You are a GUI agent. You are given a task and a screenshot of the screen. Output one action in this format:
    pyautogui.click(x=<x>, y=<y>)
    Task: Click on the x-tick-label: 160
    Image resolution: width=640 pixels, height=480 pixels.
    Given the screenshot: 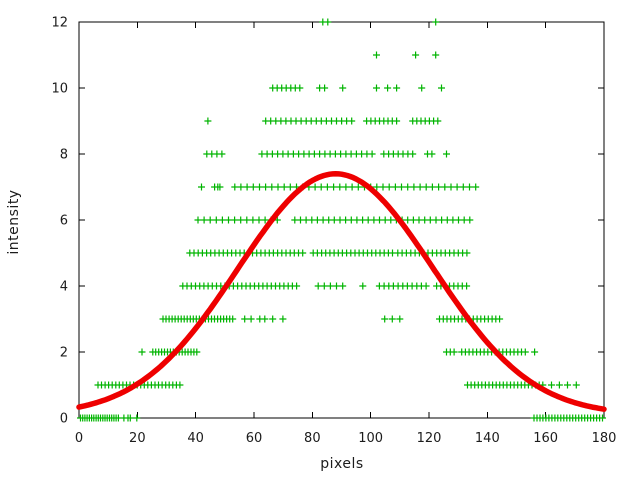 What is the action you would take?
    pyautogui.click(x=545, y=438)
    